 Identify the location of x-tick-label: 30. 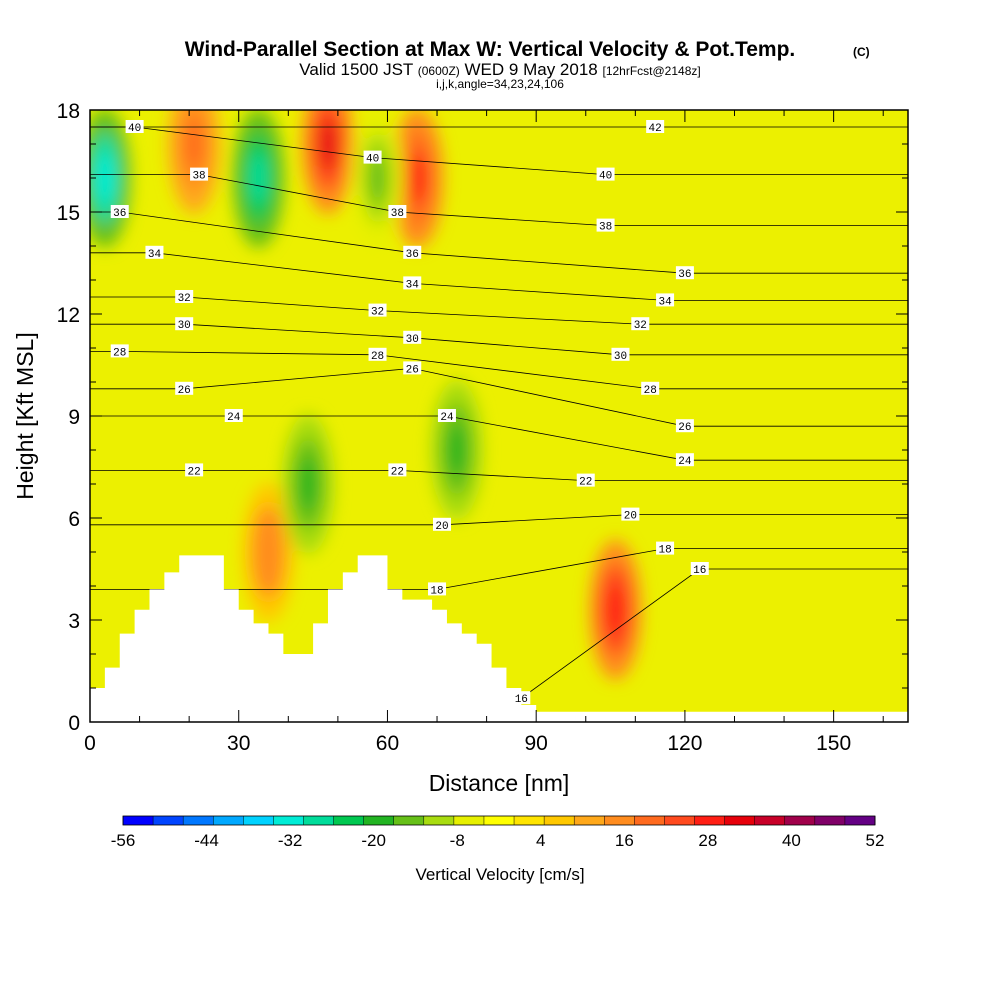
(238, 743).